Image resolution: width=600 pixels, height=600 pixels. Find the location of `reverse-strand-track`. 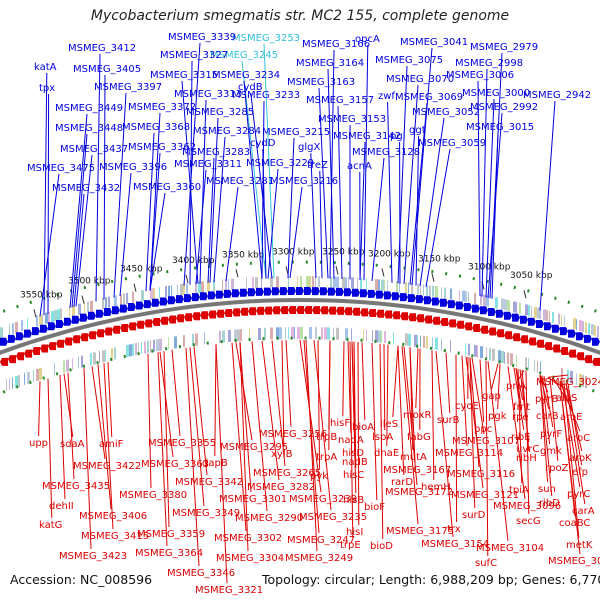

reverse-strand-track is located at coordinates (300, 336).